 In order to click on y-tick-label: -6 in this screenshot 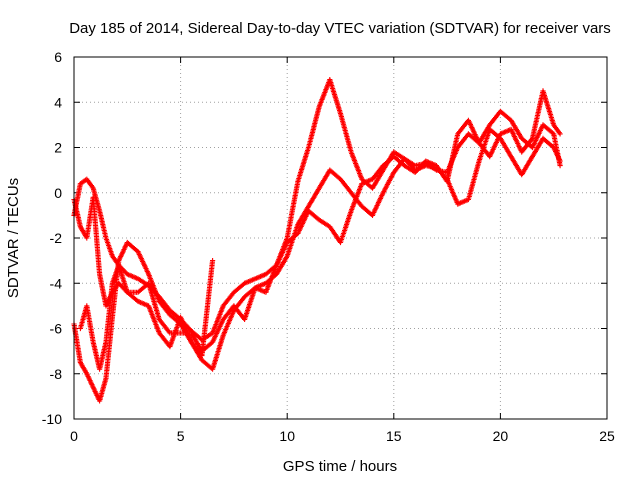, I will do `click(56, 329)`.